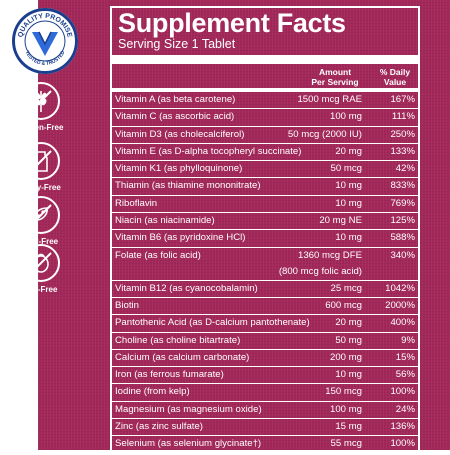 This screenshot has width=450, height=455. I want to click on nutrient-dv: 24%, so click(405, 409).